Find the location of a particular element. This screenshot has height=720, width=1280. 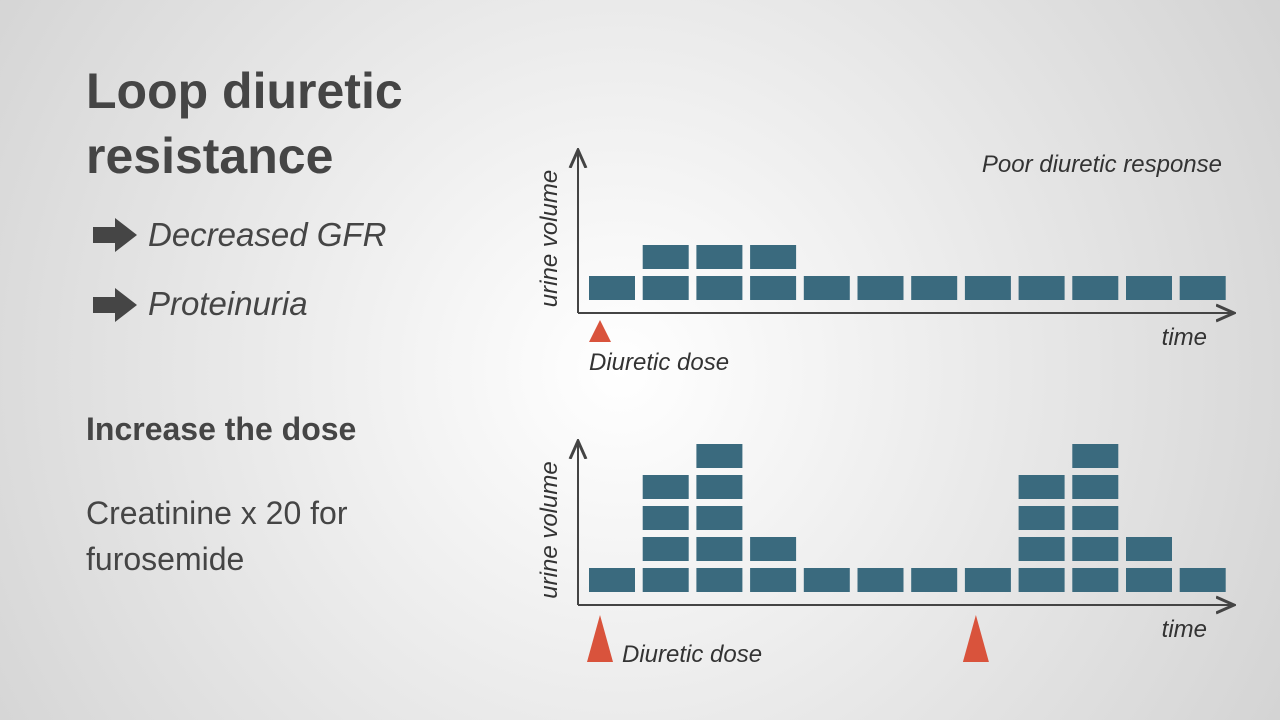

title: resistance is located at coordinates (209, 156).